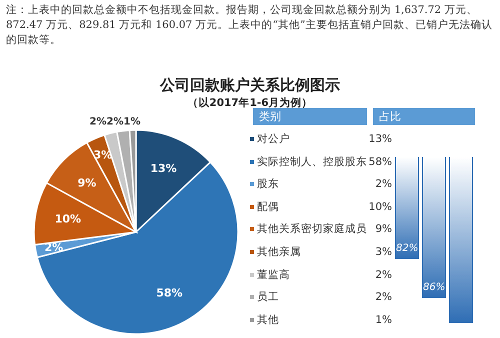 The image size is (500, 338). What do you see at coordinates (132, 122) in the screenshot?
I see `data-label: 1%` at bounding box center [132, 122].